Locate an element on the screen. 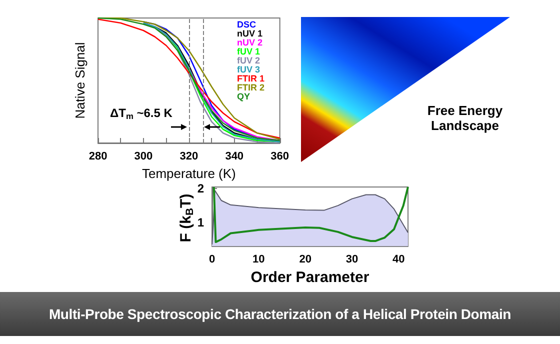 Image resolution: width=560 pixels, height=344 pixels. x-tick-label: 300 is located at coordinates (143, 156).